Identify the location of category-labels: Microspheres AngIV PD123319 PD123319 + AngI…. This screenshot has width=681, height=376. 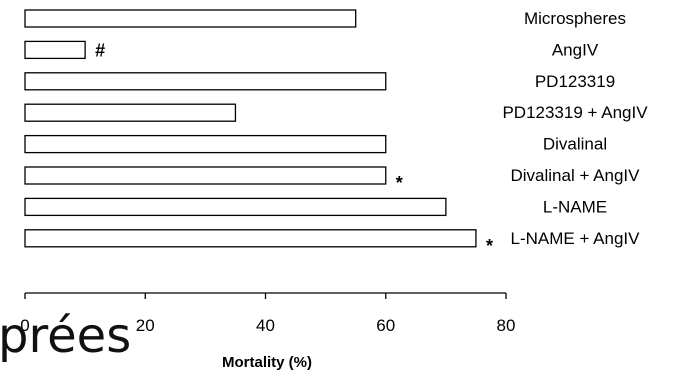
(575, 128).